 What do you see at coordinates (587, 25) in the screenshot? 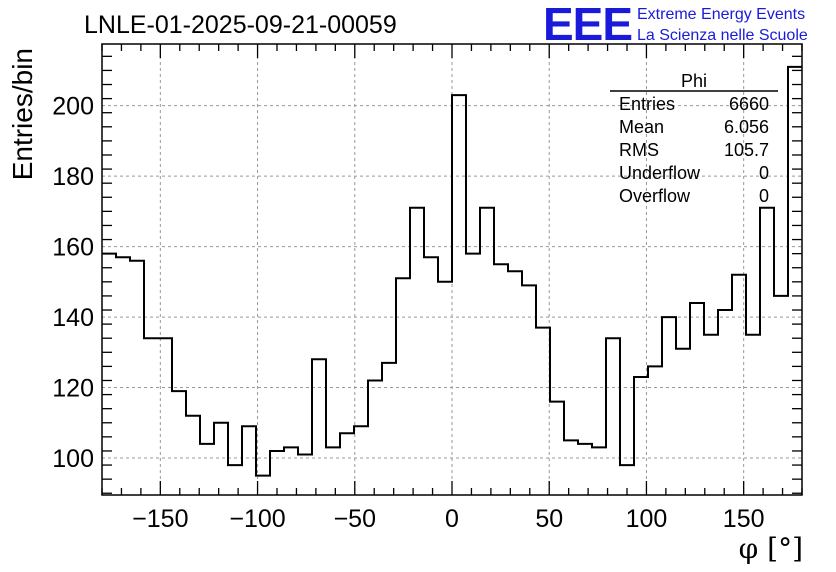
I see `logo-mark: EEE` at bounding box center [587, 25].